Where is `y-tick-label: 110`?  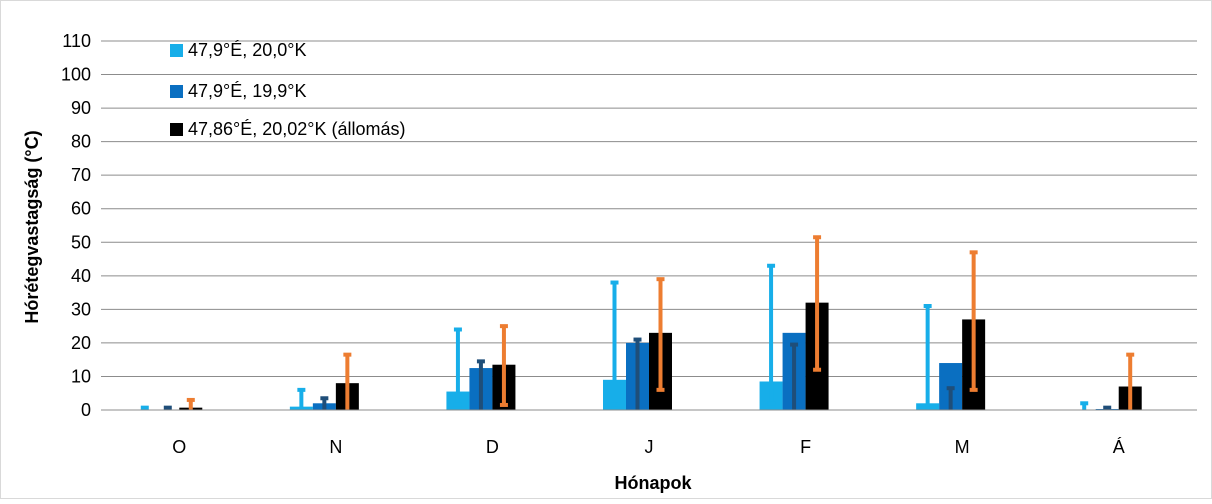 y-tick-label: 110 is located at coordinates (76, 41).